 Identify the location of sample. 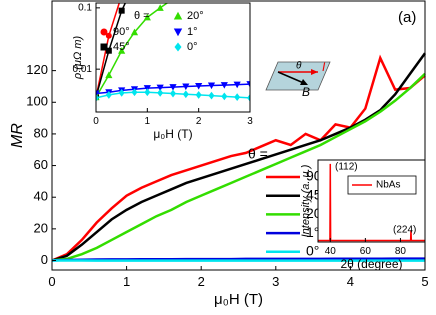
(298, 76).